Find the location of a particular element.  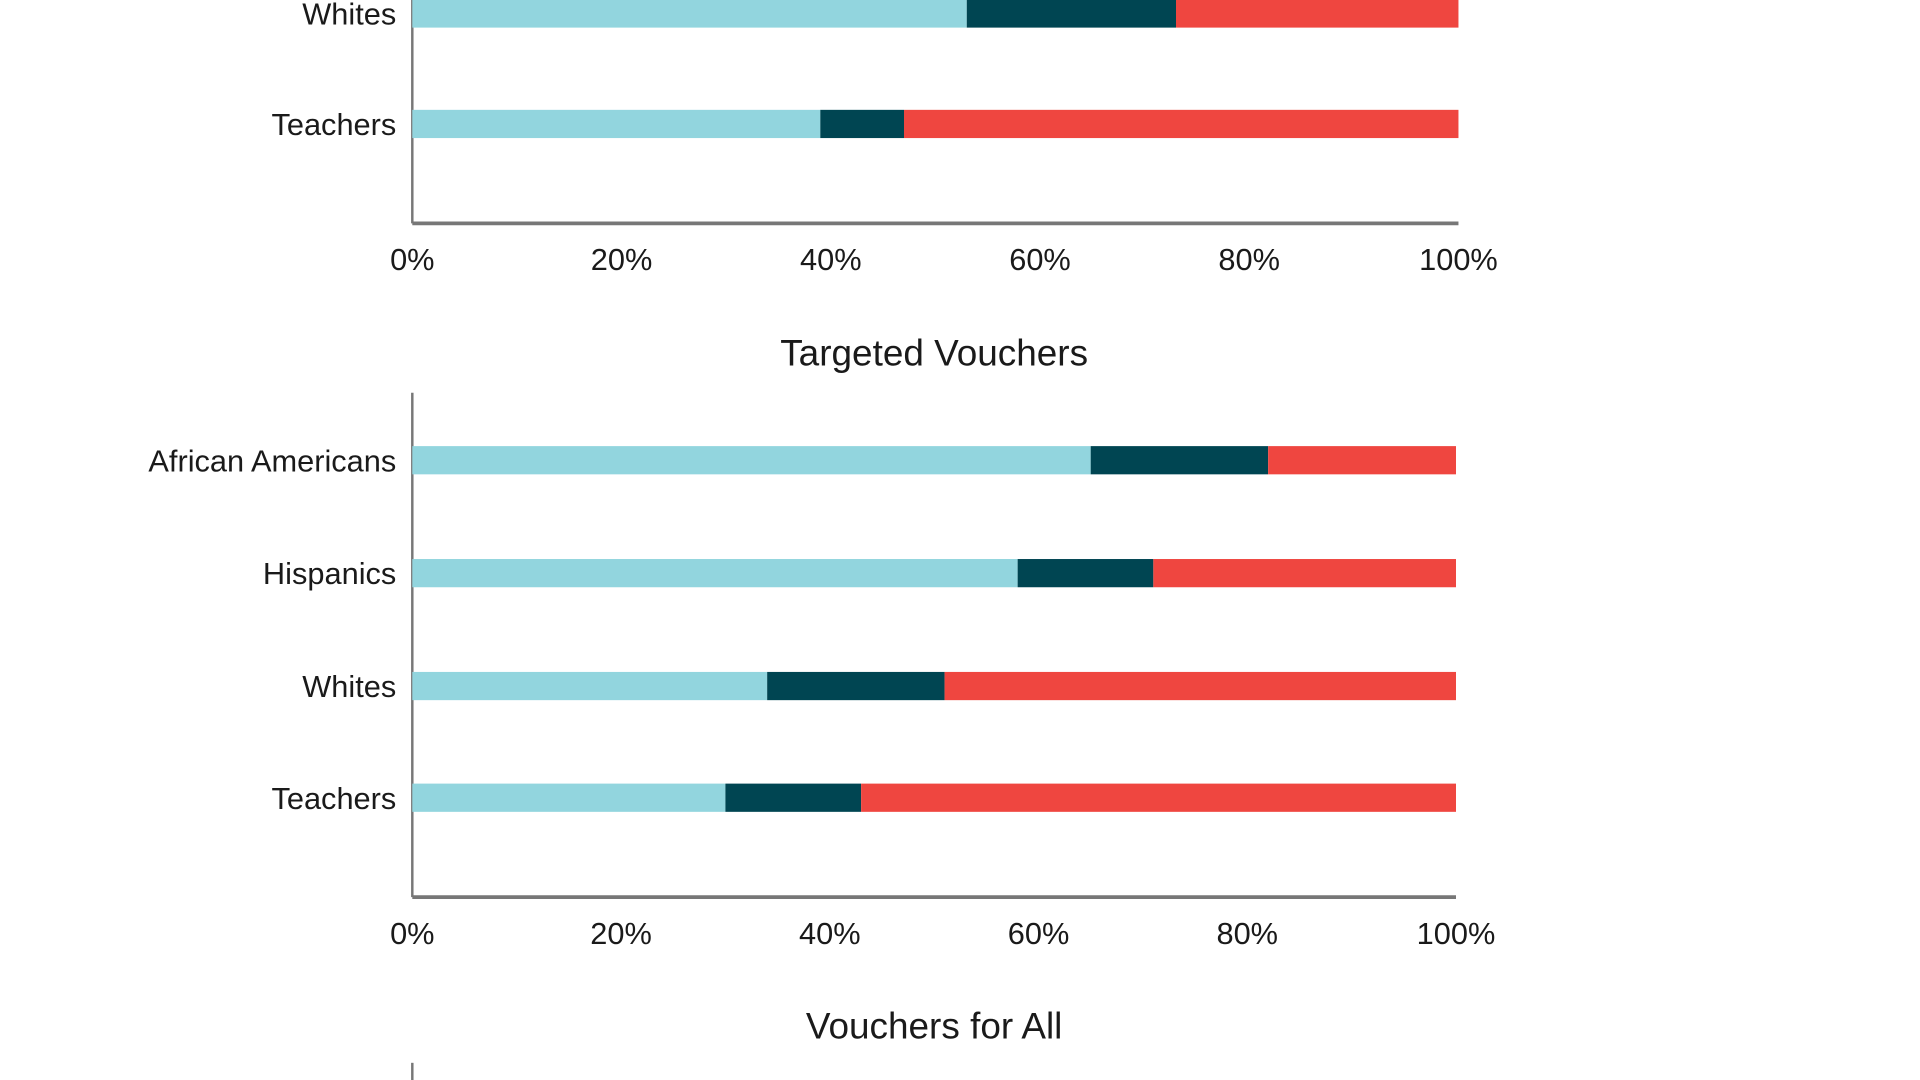

chart-title: Vouchers for All is located at coordinates (934, 1025).